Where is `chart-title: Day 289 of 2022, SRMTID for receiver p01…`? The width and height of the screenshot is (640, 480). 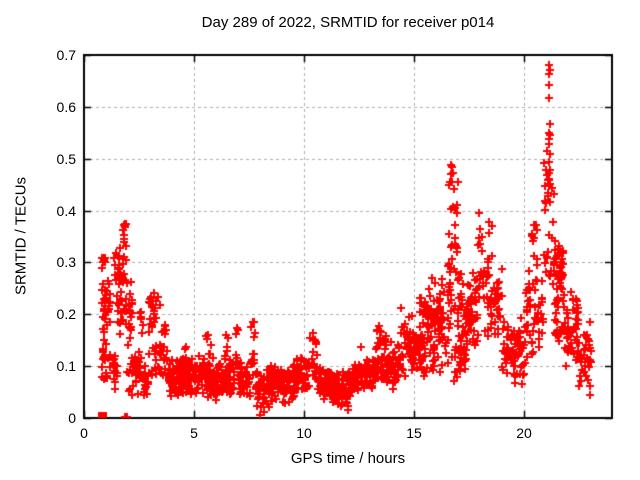 chart-title: Day 289 of 2022, SRMTID for receiver p01… is located at coordinates (348, 22).